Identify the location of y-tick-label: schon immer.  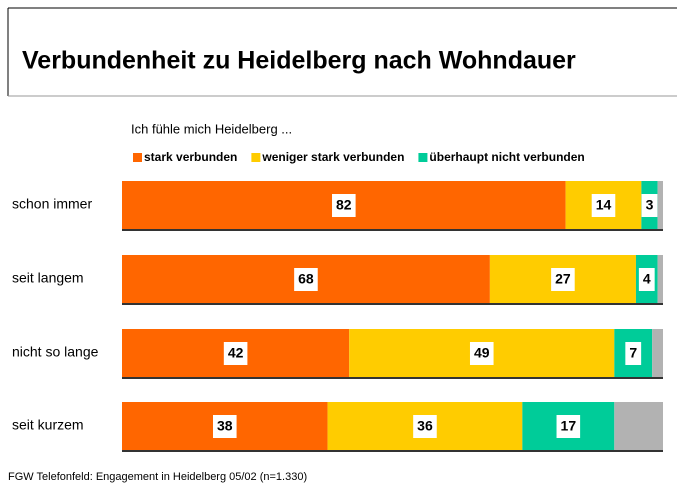
(52, 204).